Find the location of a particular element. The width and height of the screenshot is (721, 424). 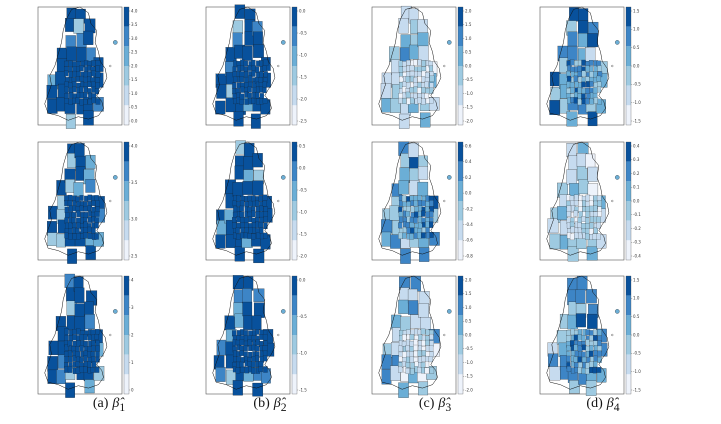

legend-tick-label: 0.2 is located at coordinates (636, 173).